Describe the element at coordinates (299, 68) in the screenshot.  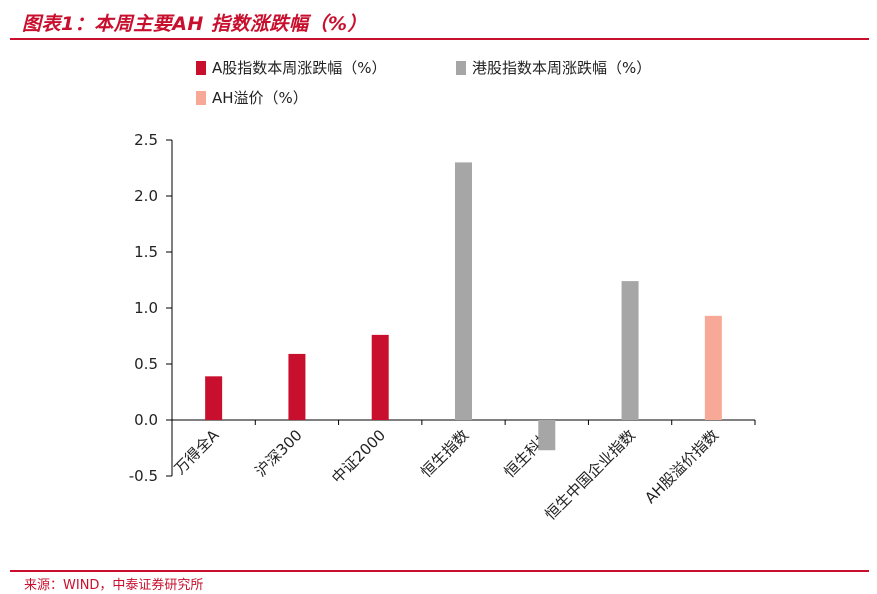
I see `legend-label: A股指数本周涨跌幅（%）` at that location.